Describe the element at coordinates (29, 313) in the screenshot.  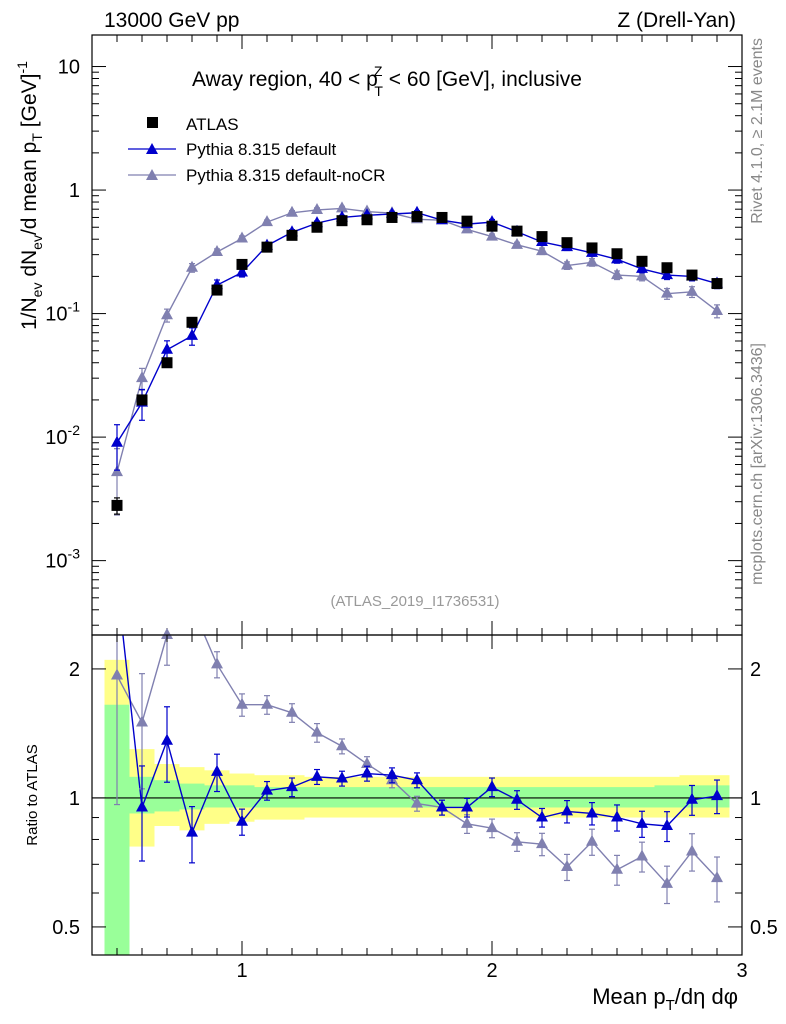
I see `ylabel-a: 1/N` at that location.